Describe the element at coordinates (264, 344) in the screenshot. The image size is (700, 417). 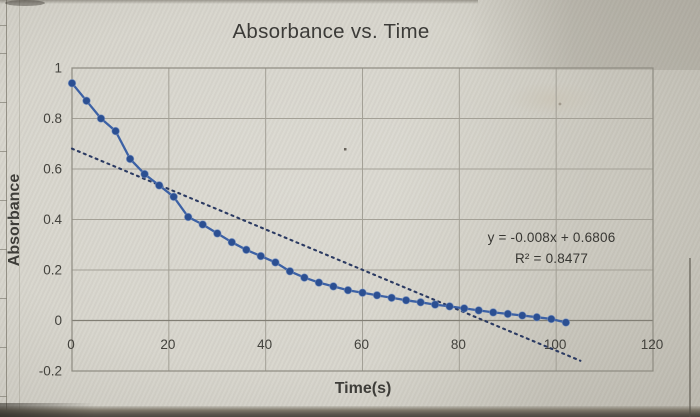
I see `x-tick-label: 40` at that location.